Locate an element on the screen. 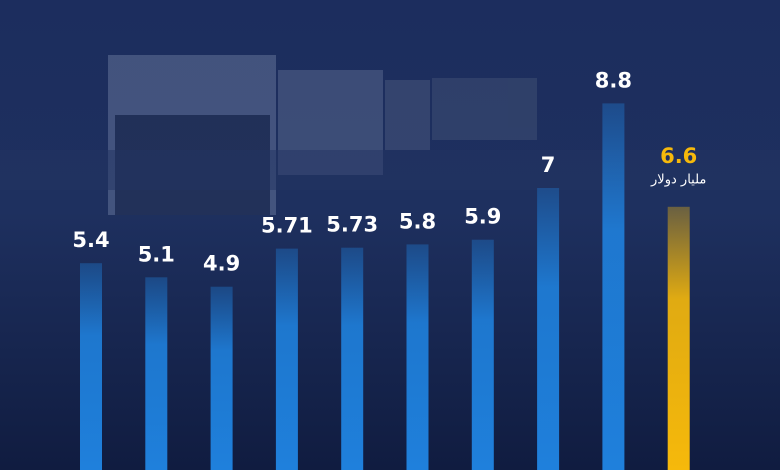  value-label: 5.71 is located at coordinates (287, 226).